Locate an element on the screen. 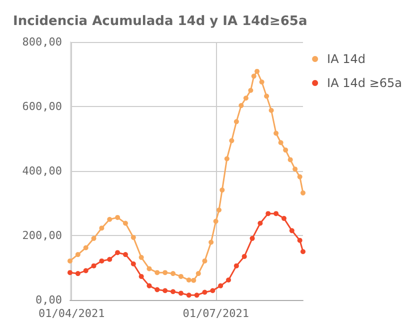  x-tick-label: 01/04/2021 is located at coordinates (71, 313).